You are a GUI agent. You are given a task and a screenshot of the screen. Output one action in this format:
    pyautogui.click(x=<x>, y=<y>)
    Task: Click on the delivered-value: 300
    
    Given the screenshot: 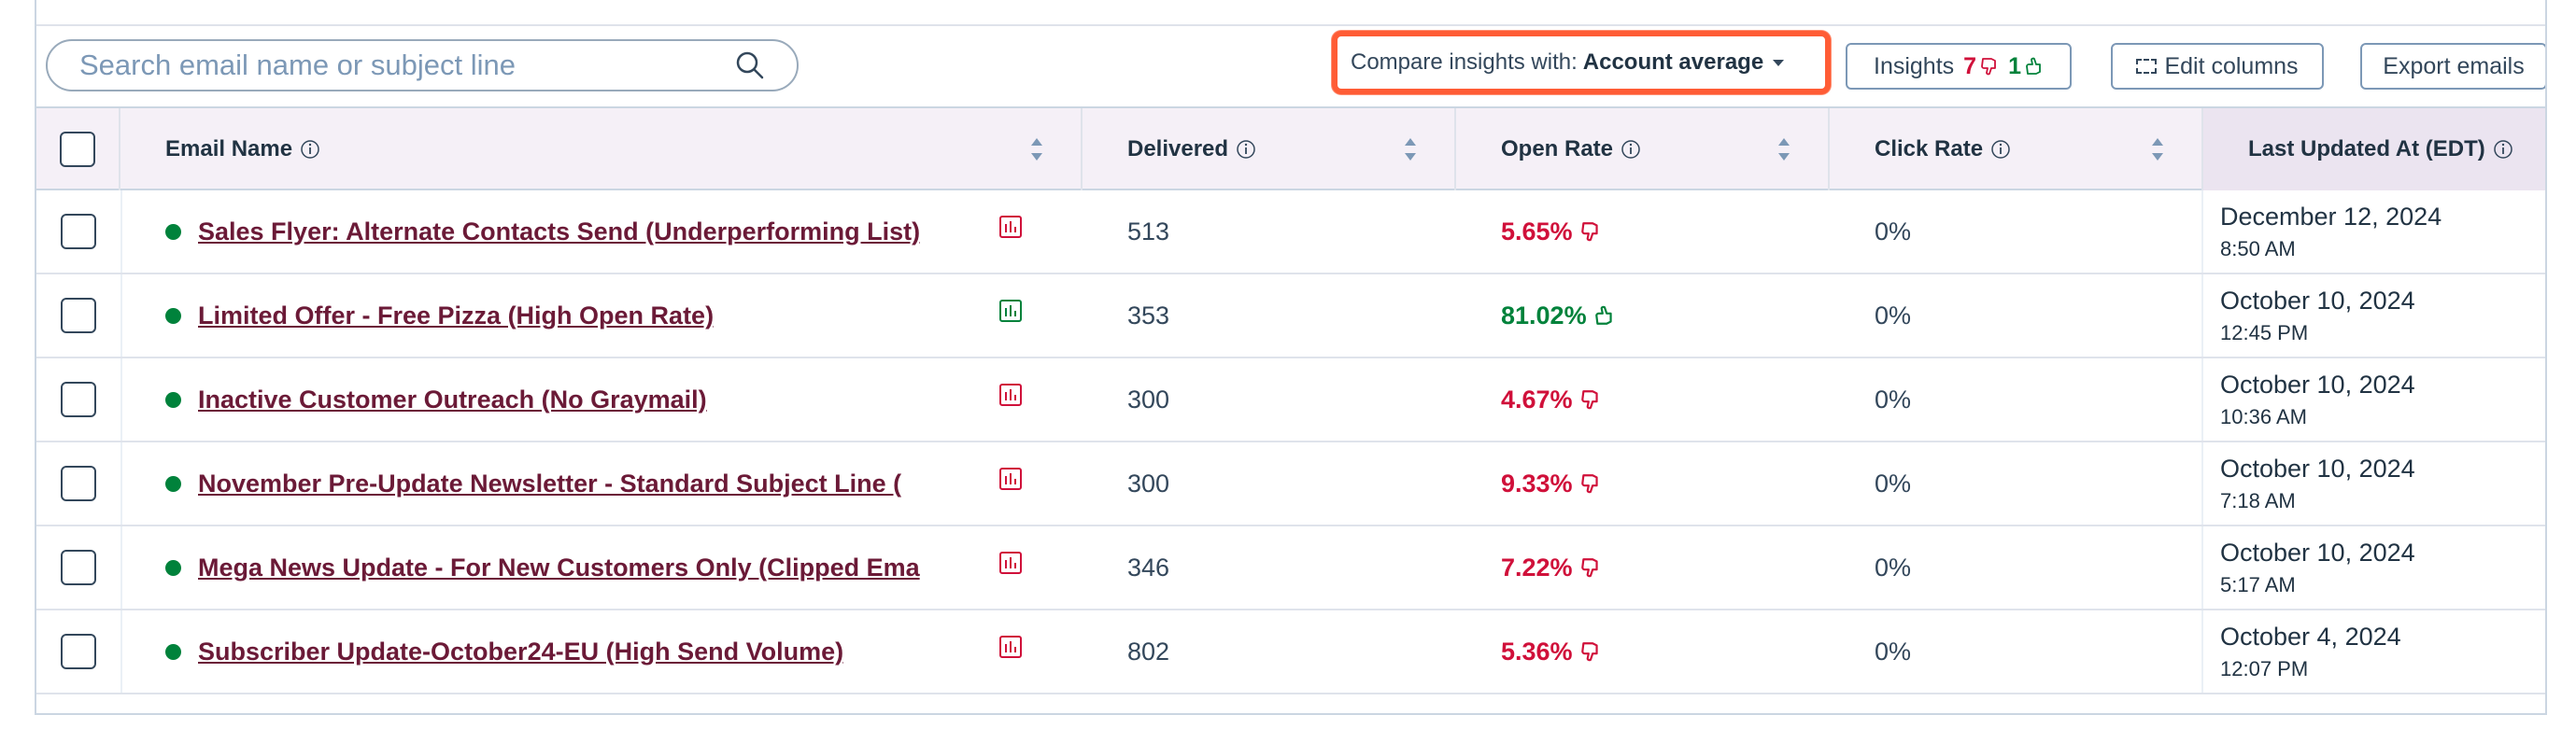 What is the action you would take?
    pyautogui.click(x=1148, y=399)
    